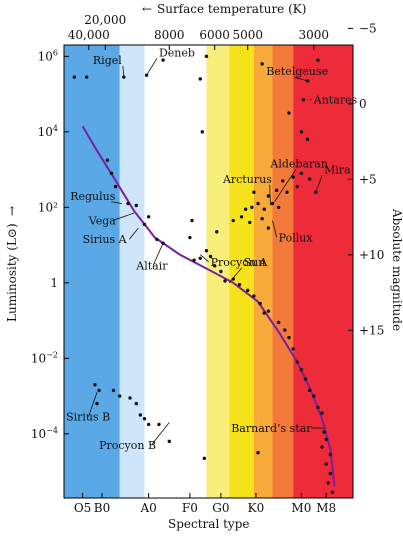 The width and height of the screenshot is (403, 536). What do you see at coordinates (371, 255) in the screenshot?
I see `right-tick-label: +10` at bounding box center [371, 255].